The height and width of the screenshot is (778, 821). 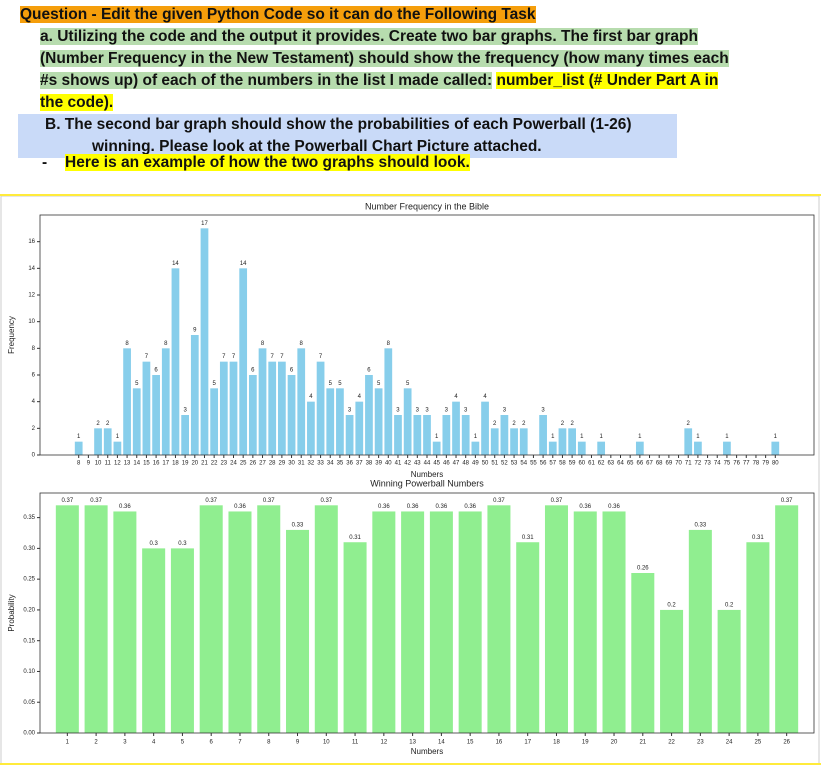 I want to click on x-tick-label: 22, so click(x=214, y=464).